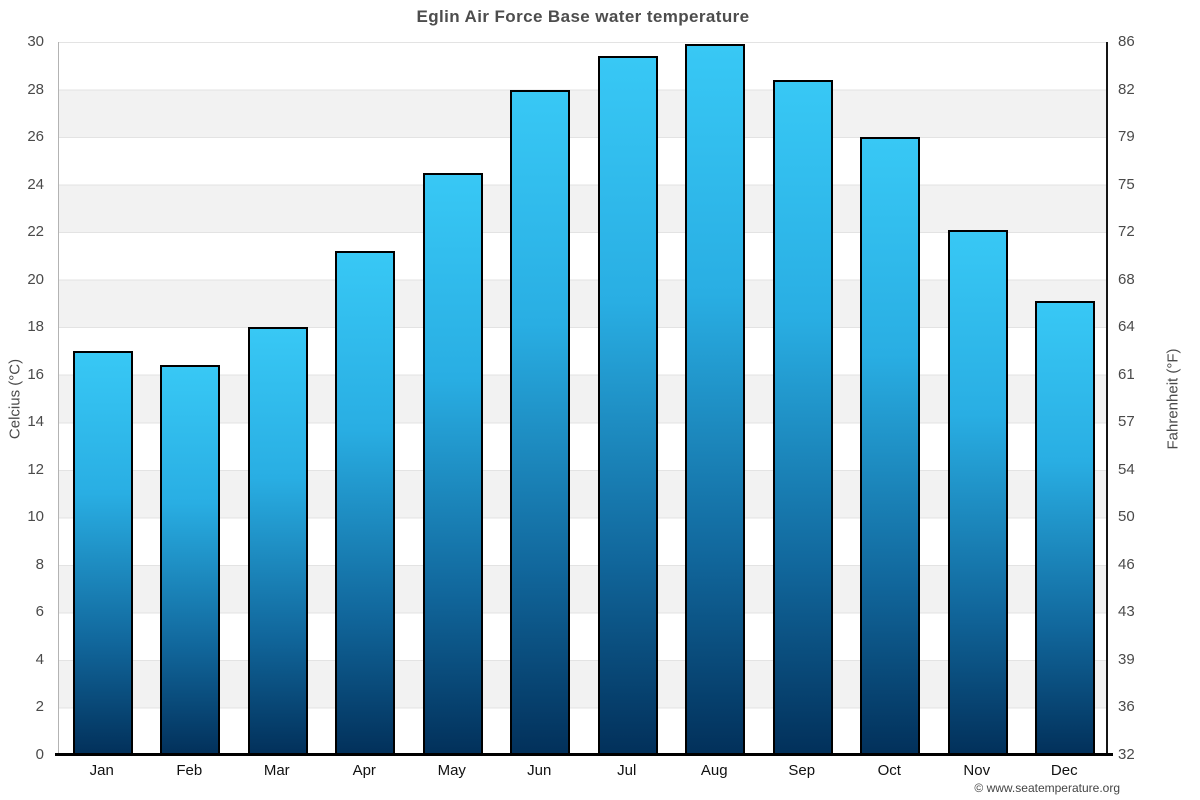 The image size is (1200, 800). I want to click on chart-title: Eglin Air Force Base water temperature, so click(583, 16).